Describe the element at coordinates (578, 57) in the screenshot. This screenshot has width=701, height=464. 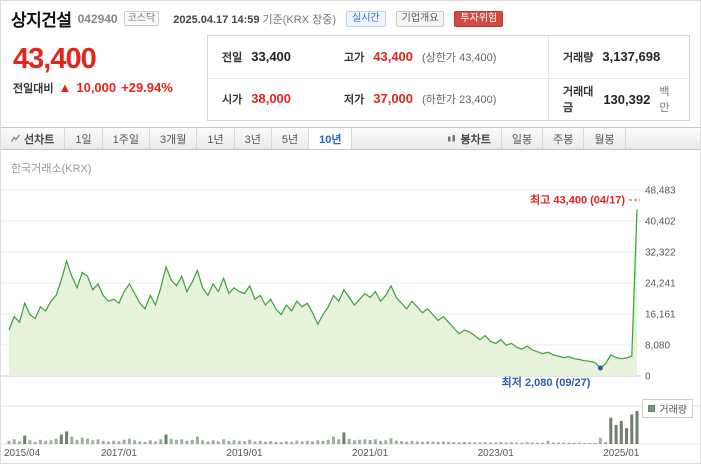
I see `volume-label: 거래량` at that location.